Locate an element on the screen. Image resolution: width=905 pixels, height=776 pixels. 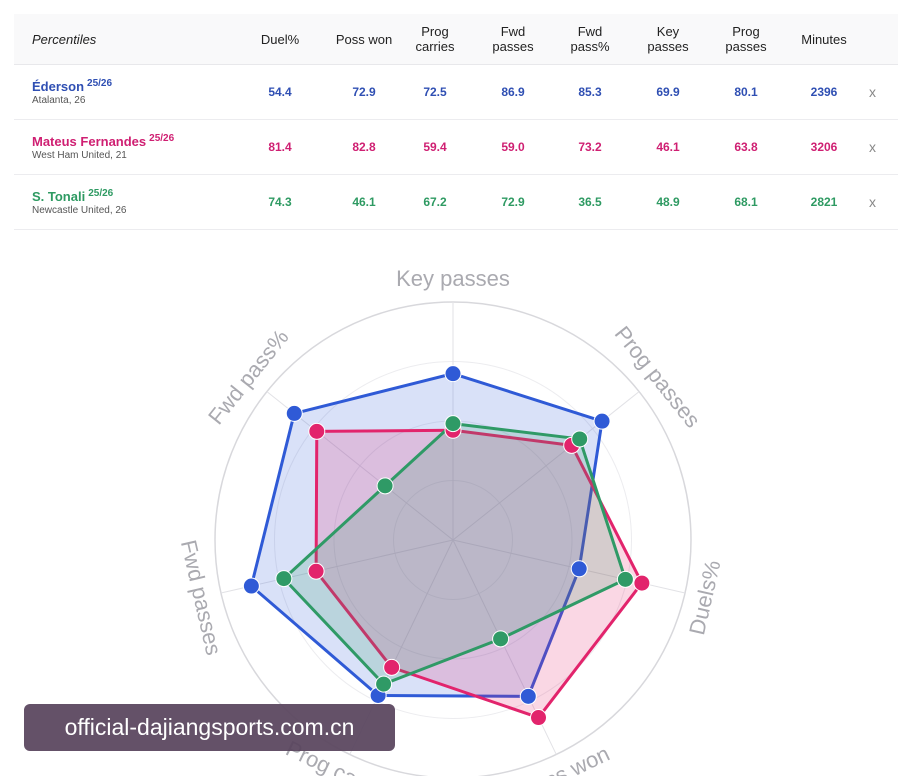
table-cell: 81.4 is located at coordinates (280, 147).